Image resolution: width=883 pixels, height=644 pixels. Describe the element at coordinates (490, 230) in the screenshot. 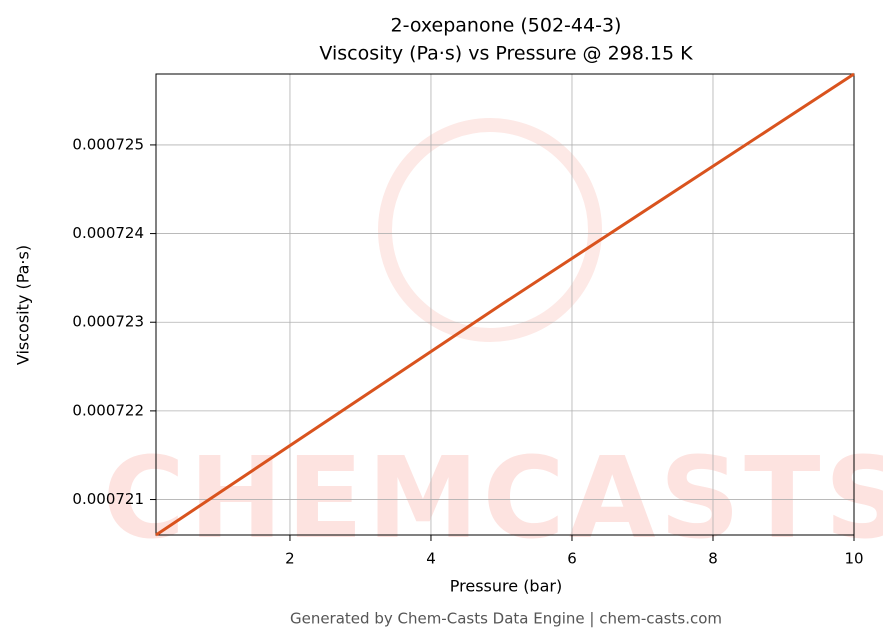

I see `watermark-logo` at that location.